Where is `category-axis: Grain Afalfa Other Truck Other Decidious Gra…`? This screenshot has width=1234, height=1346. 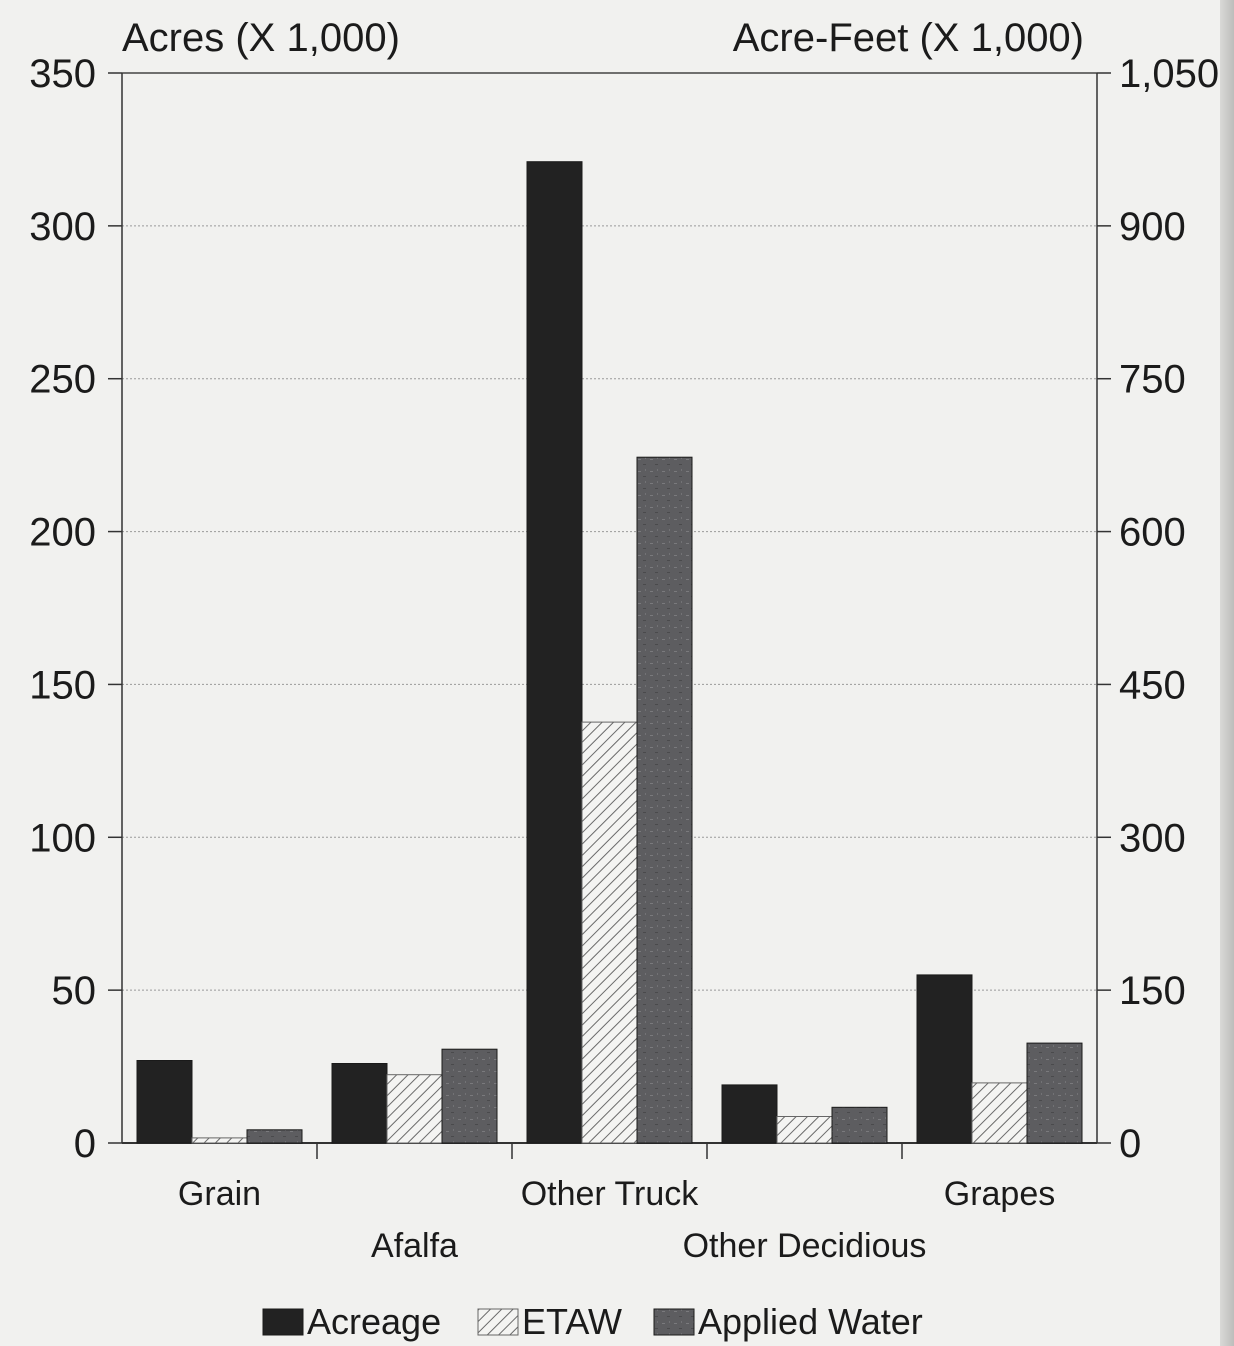 category-axis: Grain Afalfa Other Truck Other Decidious Gra… is located at coordinates (616, 1204).